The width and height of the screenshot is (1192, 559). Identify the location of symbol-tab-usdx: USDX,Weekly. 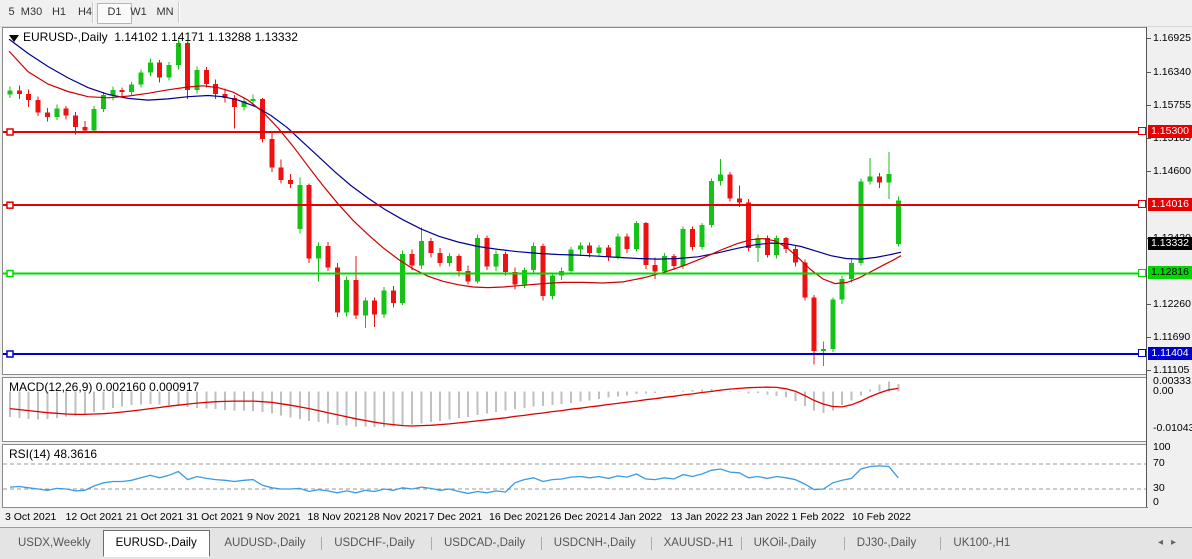
(54, 543).